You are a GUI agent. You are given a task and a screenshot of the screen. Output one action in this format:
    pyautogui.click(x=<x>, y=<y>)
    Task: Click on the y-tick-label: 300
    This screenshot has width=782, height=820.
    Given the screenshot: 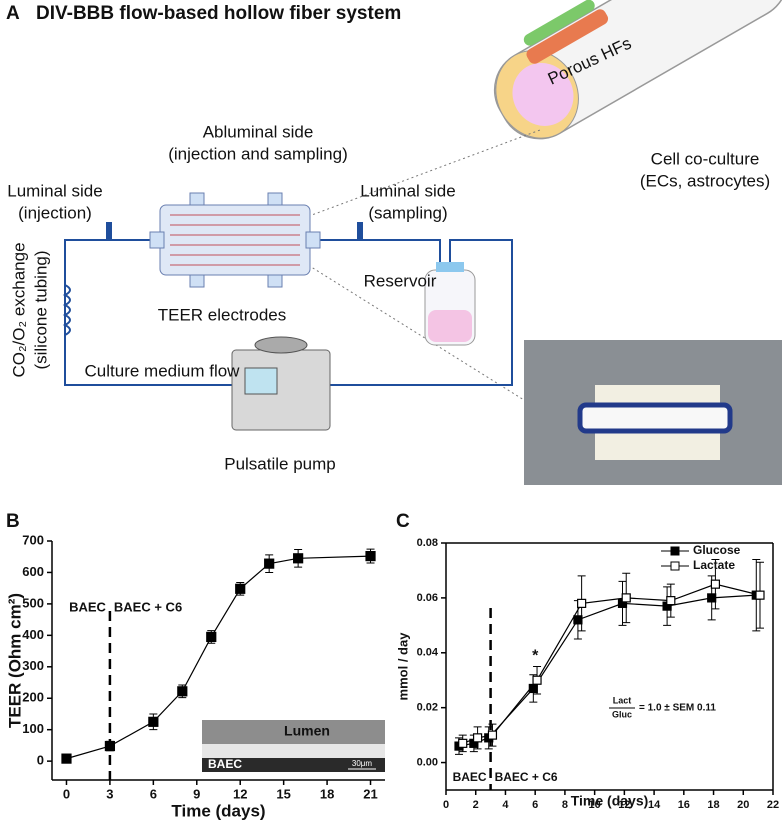 What is the action you would take?
    pyautogui.click(x=33, y=665)
    